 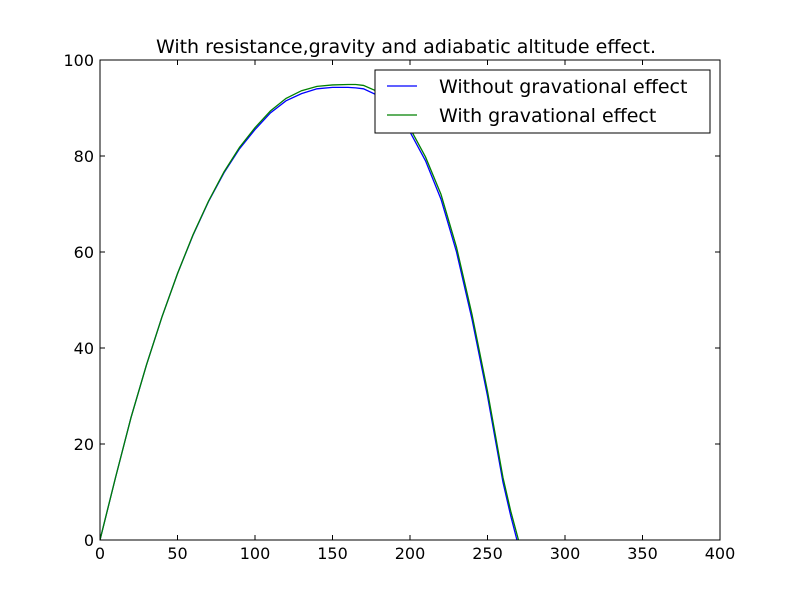 What do you see at coordinates (565, 553) in the screenshot?
I see `x-tick-label: 300` at bounding box center [565, 553].